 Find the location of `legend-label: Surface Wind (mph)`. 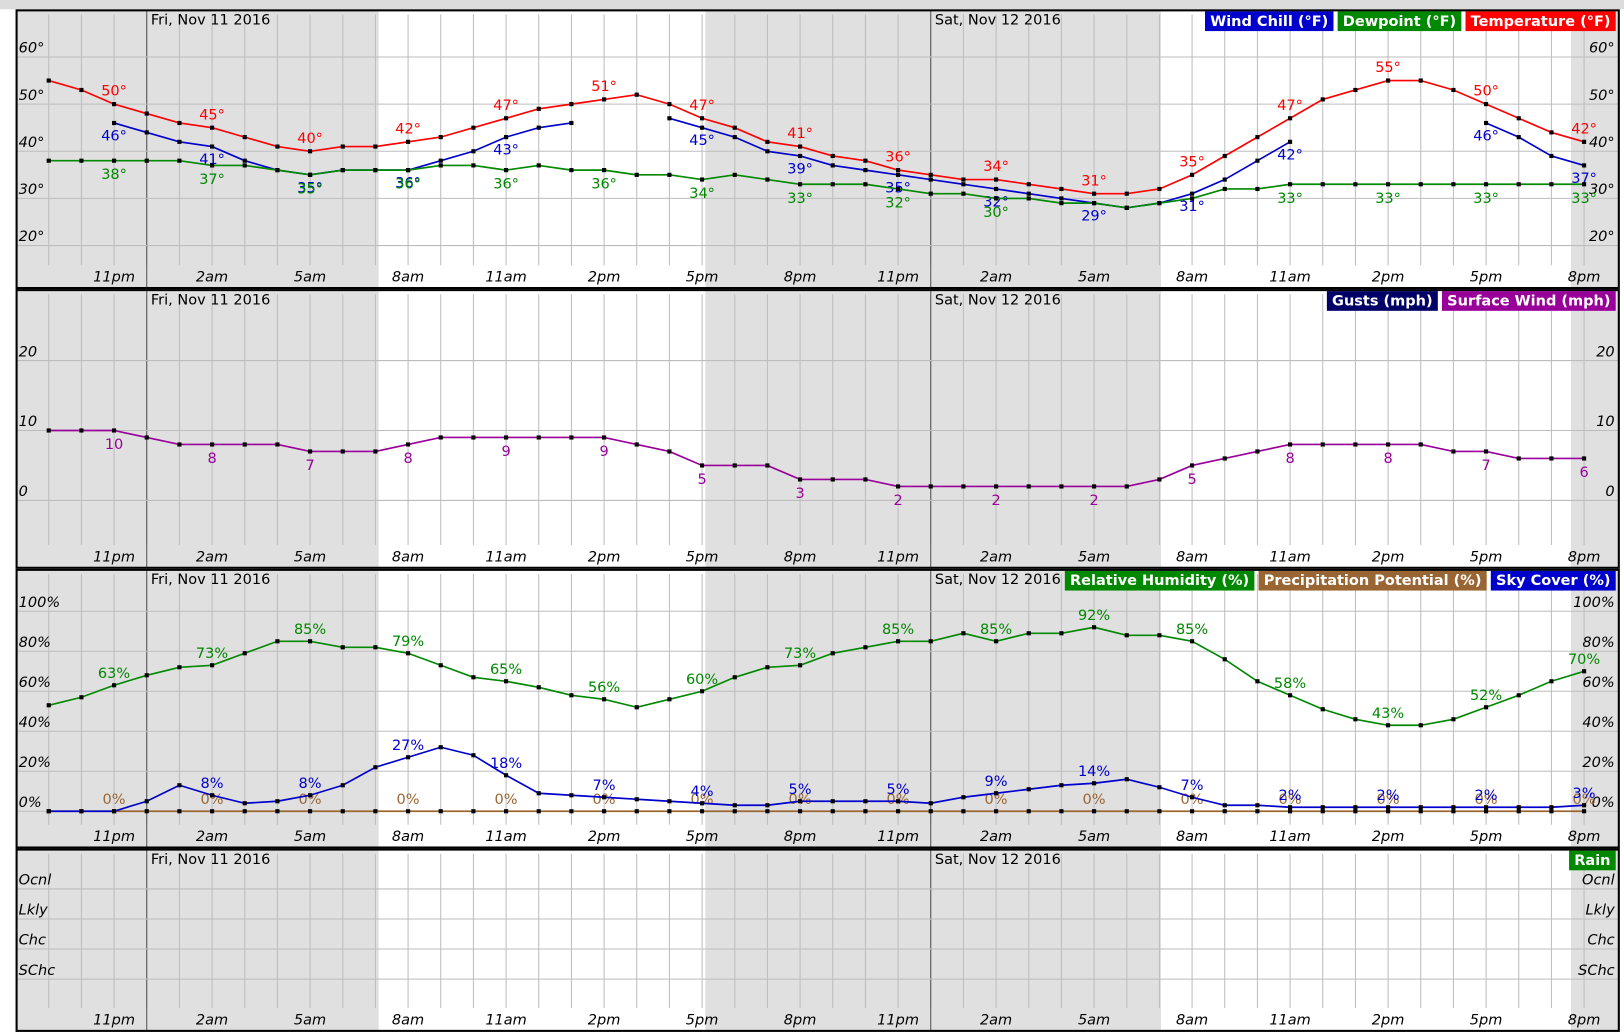

legend-label: Surface Wind (mph) is located at coordinates (1528, 302).